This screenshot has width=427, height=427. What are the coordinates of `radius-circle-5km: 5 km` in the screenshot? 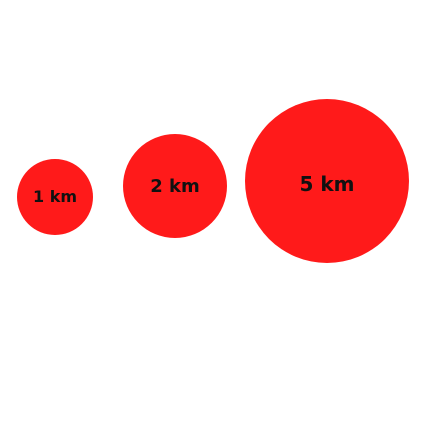 It's located at (327, 181).